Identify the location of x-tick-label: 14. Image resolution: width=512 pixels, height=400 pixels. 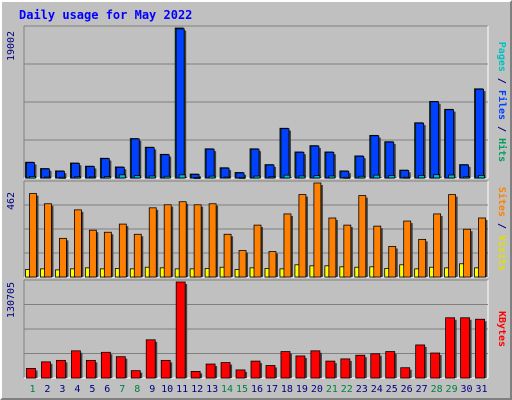
(227, 389).